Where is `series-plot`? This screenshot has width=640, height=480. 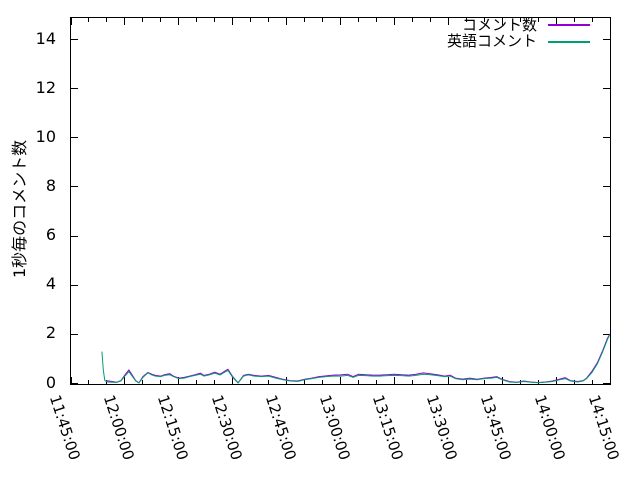 series-plot is located at coordinates (355, 358).